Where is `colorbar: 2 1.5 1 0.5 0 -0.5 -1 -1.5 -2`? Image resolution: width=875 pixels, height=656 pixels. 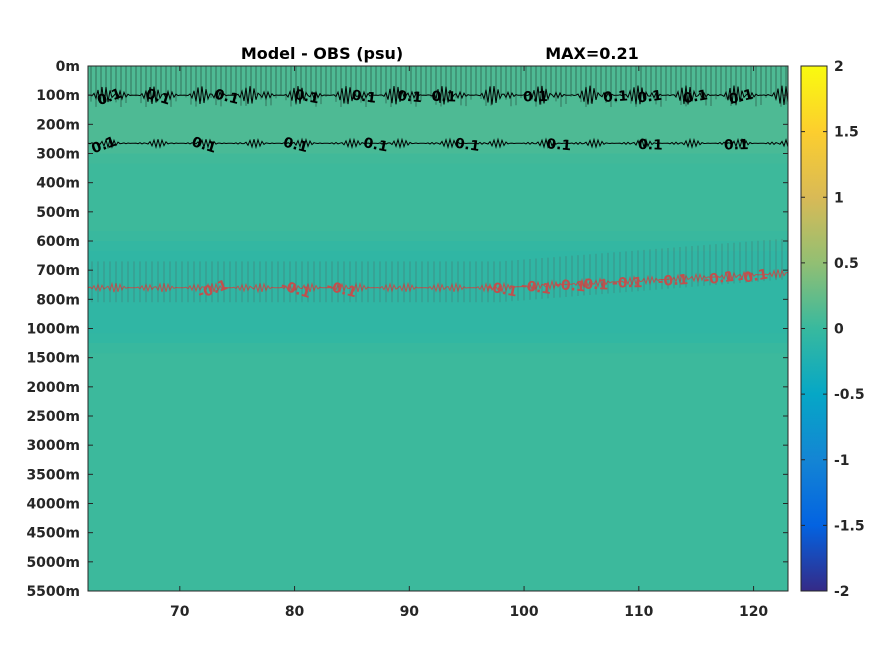
colorbar: 2 1.5 1 0.5 0 -0.5 -1 -1.5 -2 is located at coordinates (832, 329).